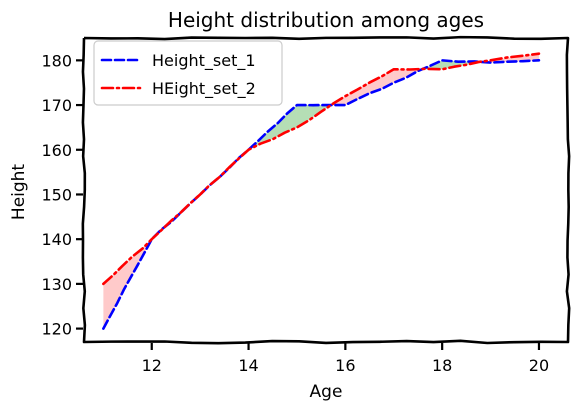  What do you see at coordinates (152, 365) in the screenshot?
I see `x-tick-label: 12` at bounding box center [152, 365].